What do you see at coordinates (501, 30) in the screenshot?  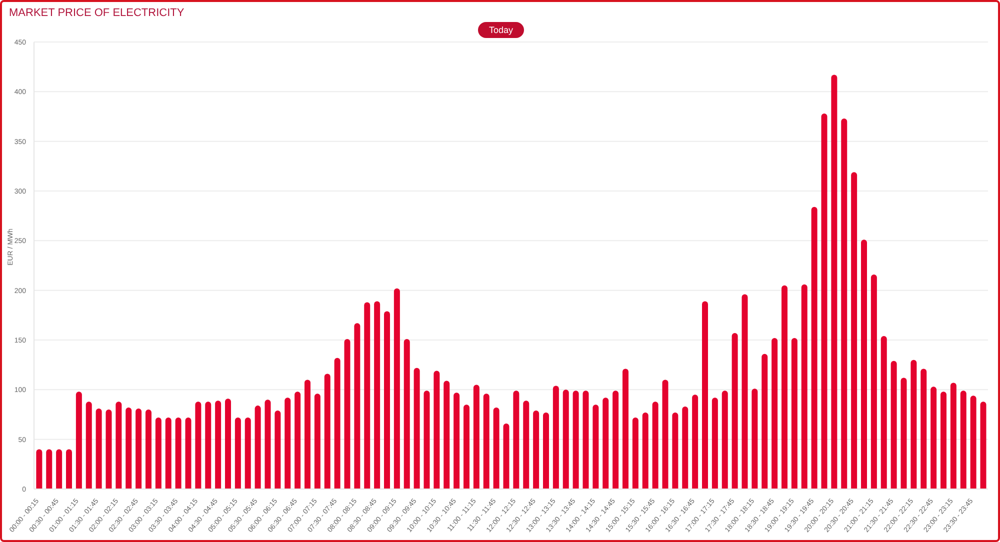 I see `text: Today` at bounding box center [501, 30].